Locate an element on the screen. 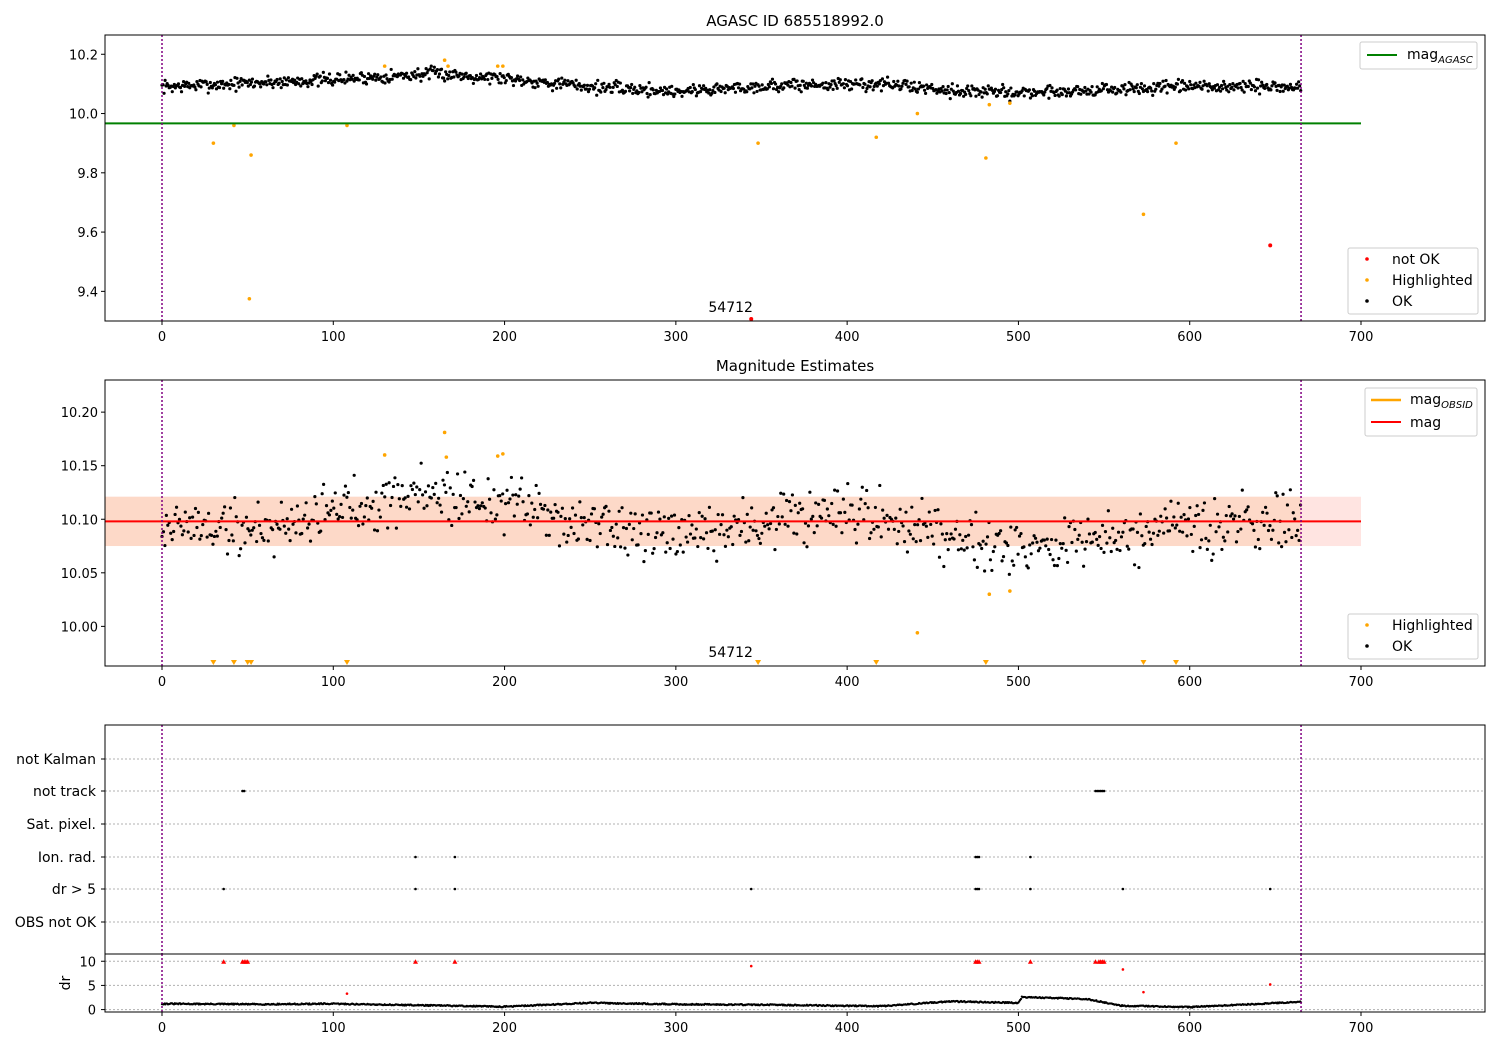  y-tick-label: 9.8 is located at coordinates (87, 174).